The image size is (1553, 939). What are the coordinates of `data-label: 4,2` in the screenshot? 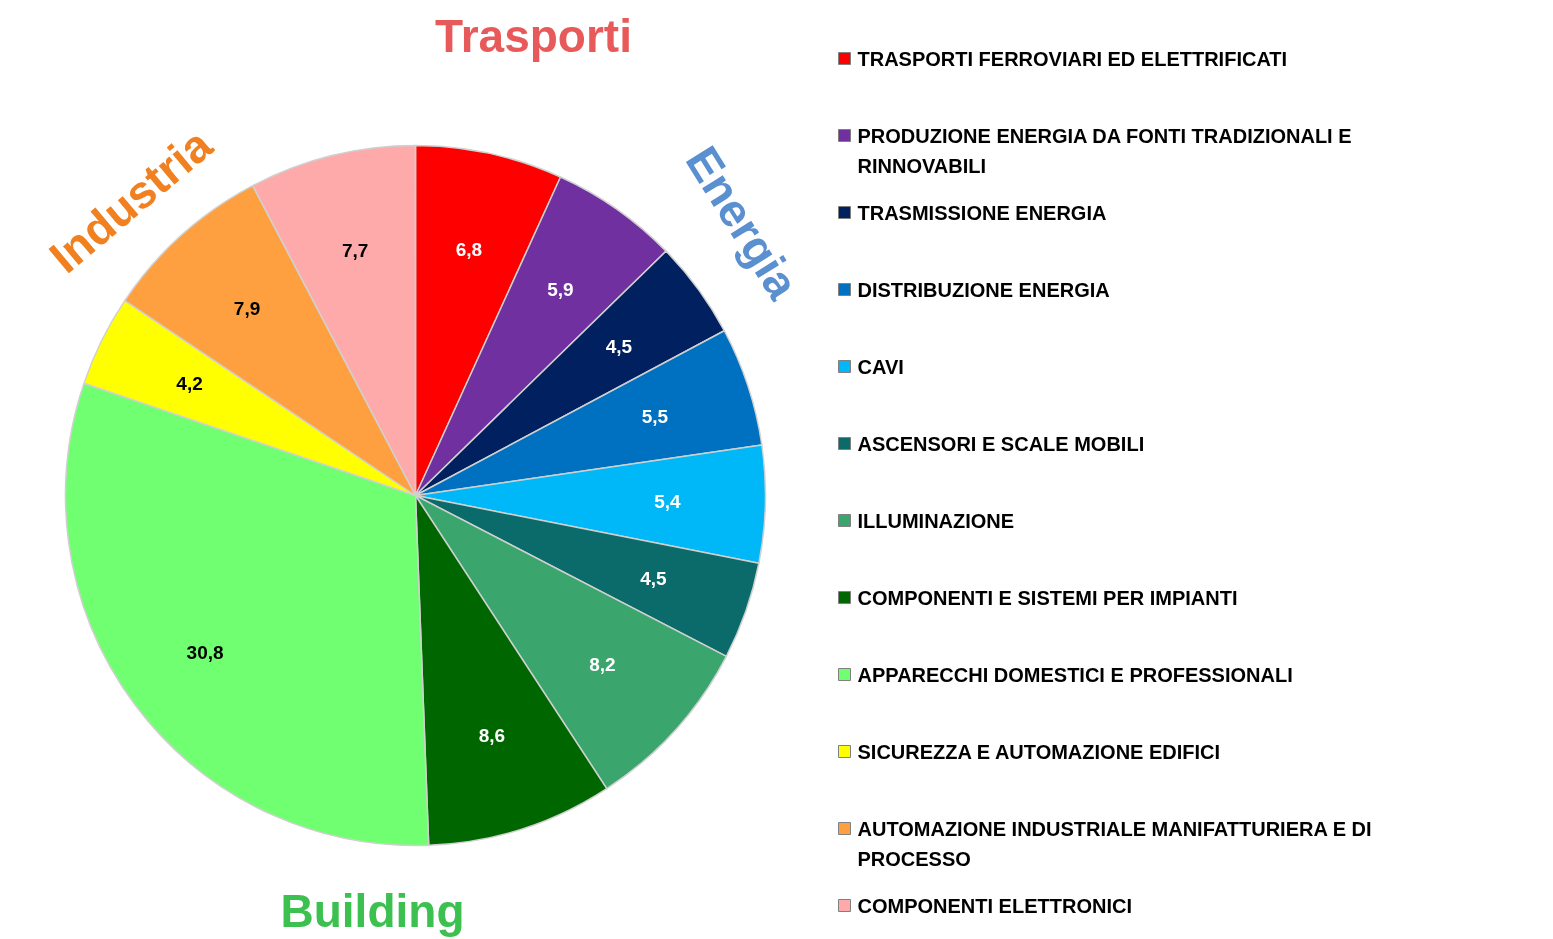 It's located at (189, 384).